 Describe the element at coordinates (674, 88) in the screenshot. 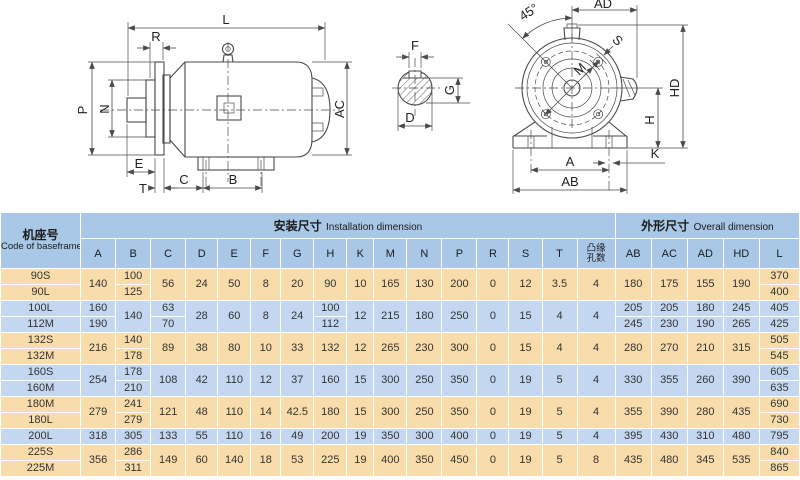

I see `dim-label-HD: HD` at that location.